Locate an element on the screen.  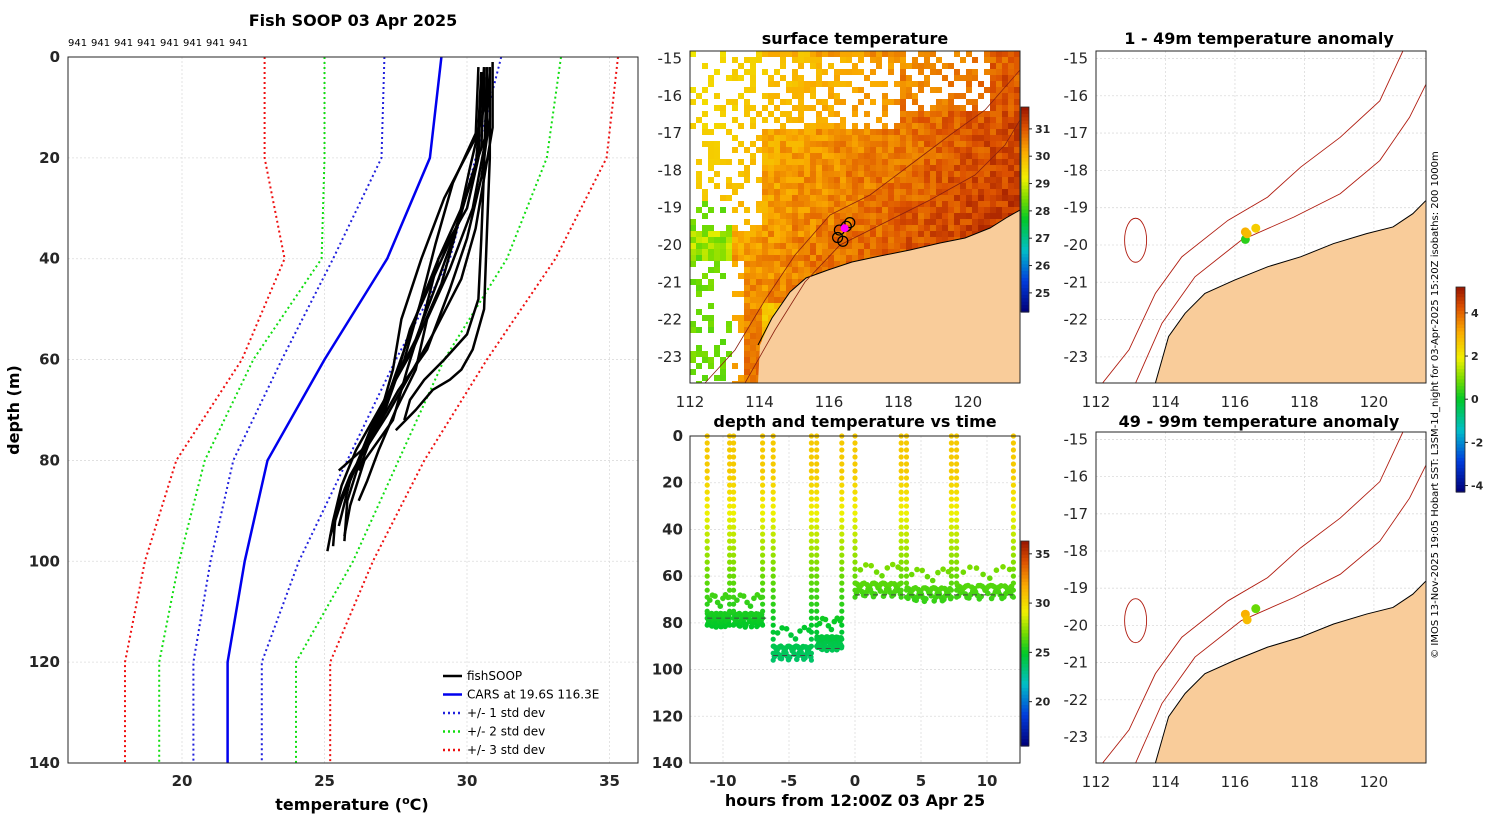
profile-ytick: 60 is located at coordinates (49, 360).